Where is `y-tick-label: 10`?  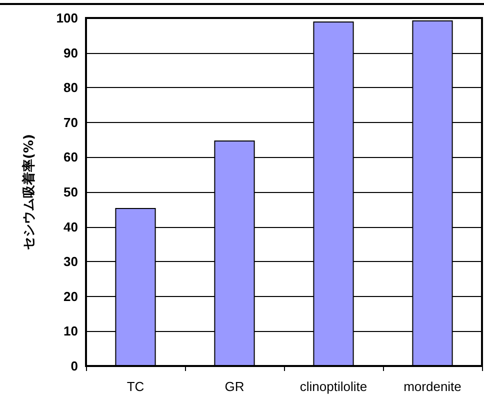 y-tick-label: 10 is located at coordinates (71, 331).